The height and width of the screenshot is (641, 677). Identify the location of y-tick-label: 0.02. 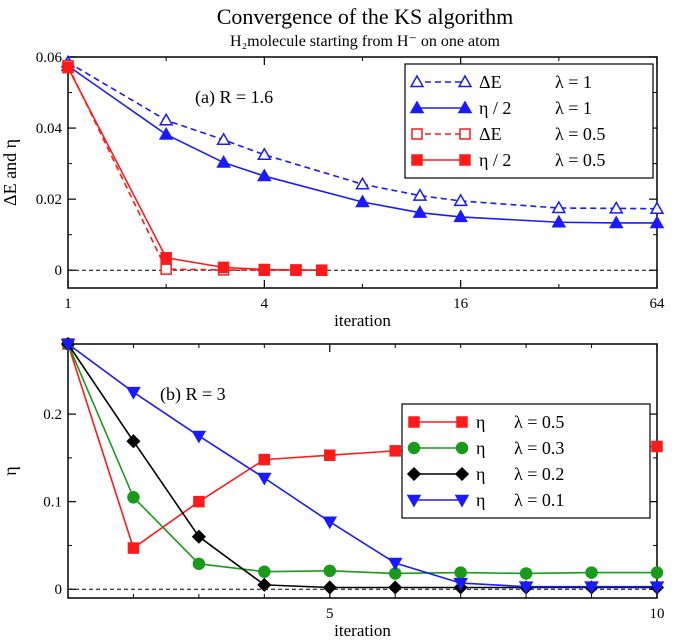
(49, 200).